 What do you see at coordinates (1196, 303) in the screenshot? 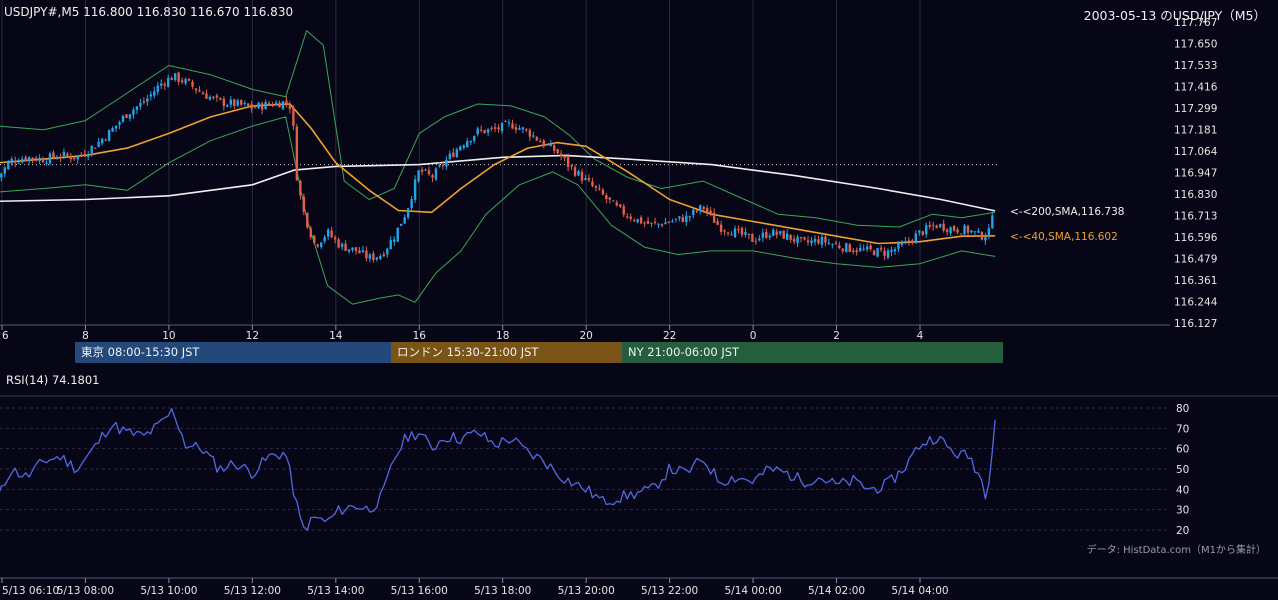
I see `price-y-tick-label: 116.244` at bounding box center [1196, 303].